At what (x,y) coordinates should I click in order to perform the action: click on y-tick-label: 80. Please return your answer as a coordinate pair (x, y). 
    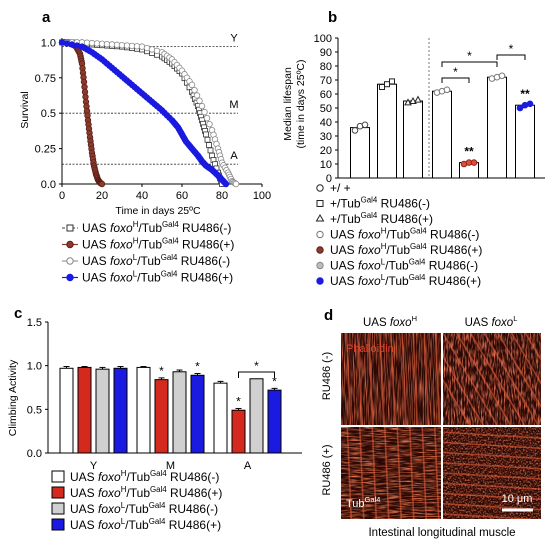
    Looking at the image, I should click on (326, 67).